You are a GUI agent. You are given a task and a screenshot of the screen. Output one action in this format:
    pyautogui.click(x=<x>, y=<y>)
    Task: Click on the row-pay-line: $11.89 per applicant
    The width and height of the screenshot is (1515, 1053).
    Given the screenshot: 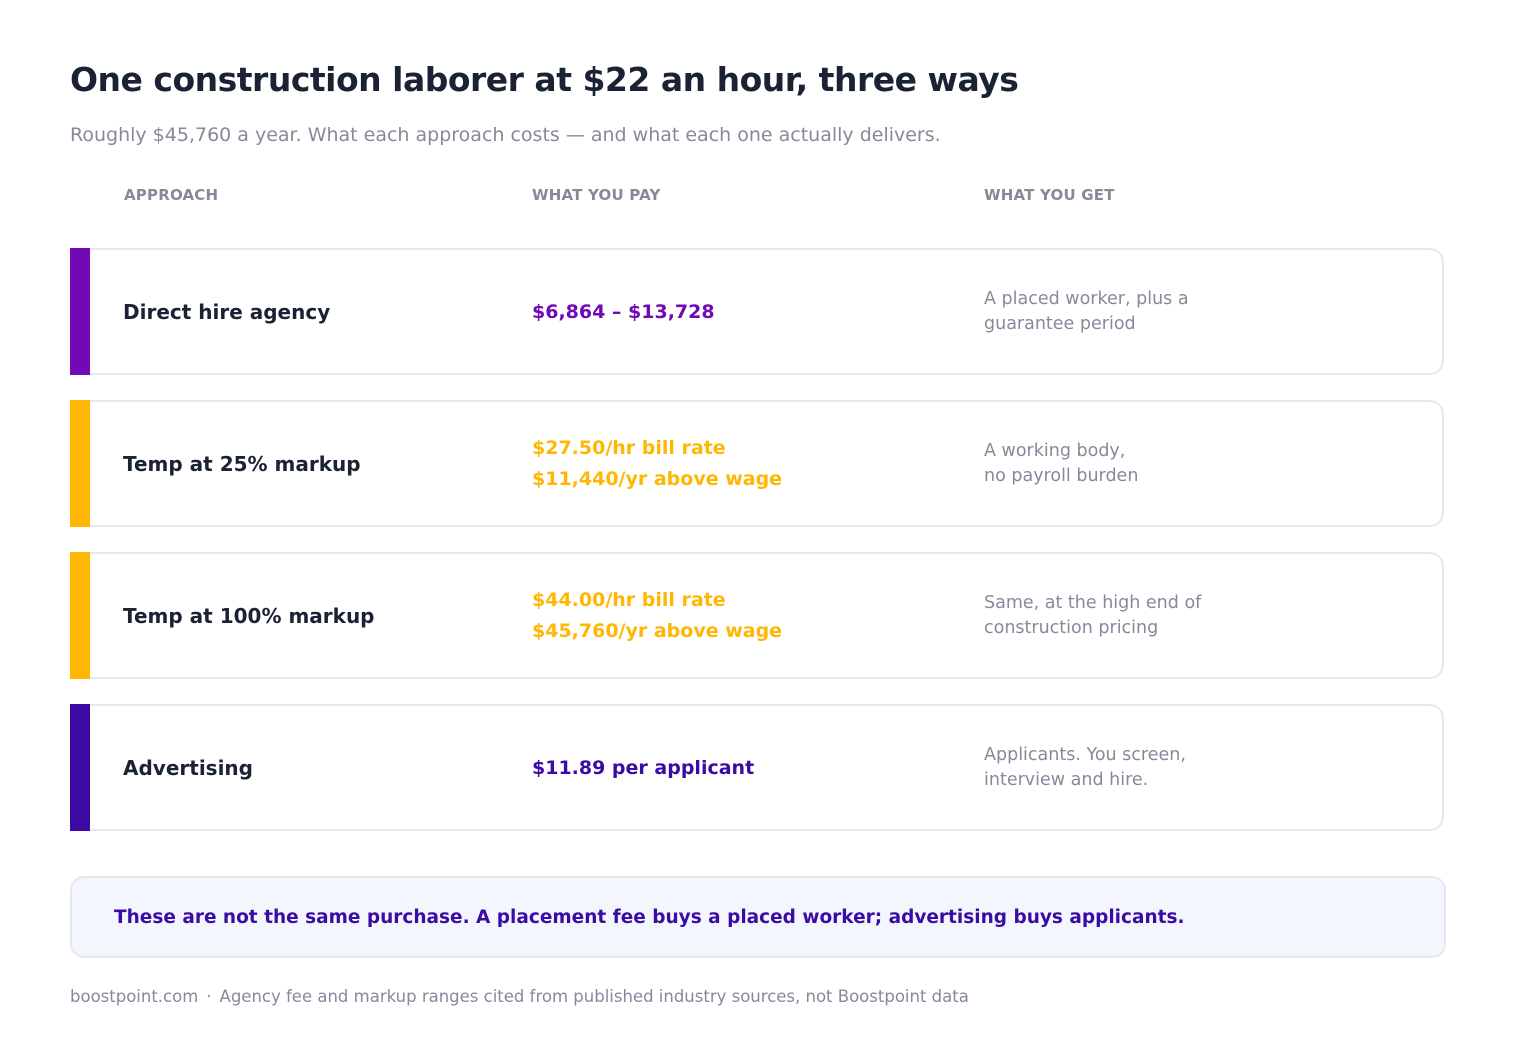 What is the action you would take?
    pyautogui.click(x=643, y=767)
    